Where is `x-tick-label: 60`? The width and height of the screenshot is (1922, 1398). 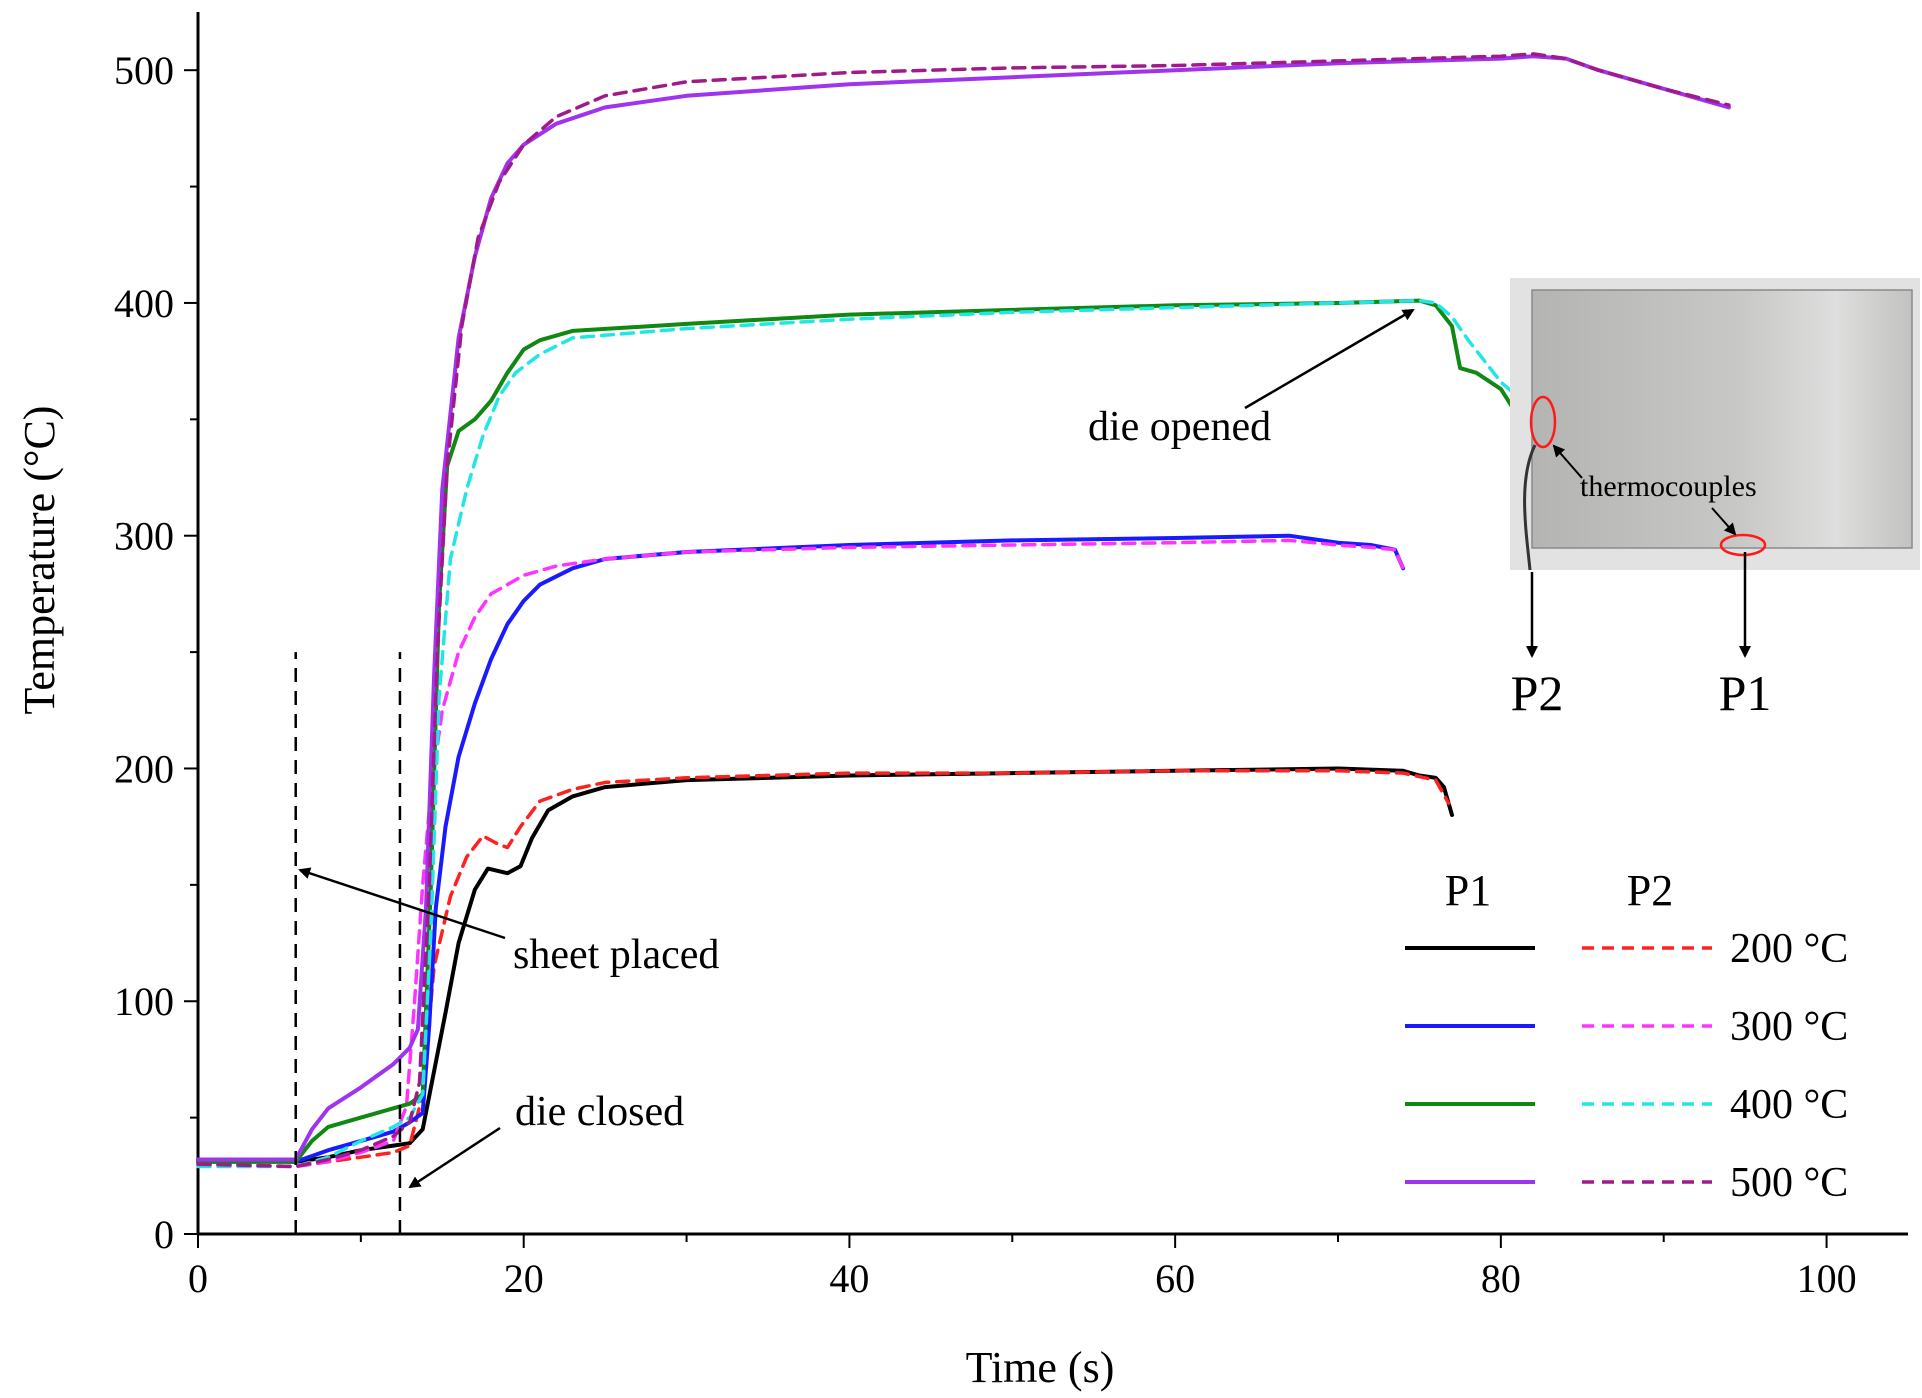 x-tick-label: 60 is located at coordinates (1175, 1278).